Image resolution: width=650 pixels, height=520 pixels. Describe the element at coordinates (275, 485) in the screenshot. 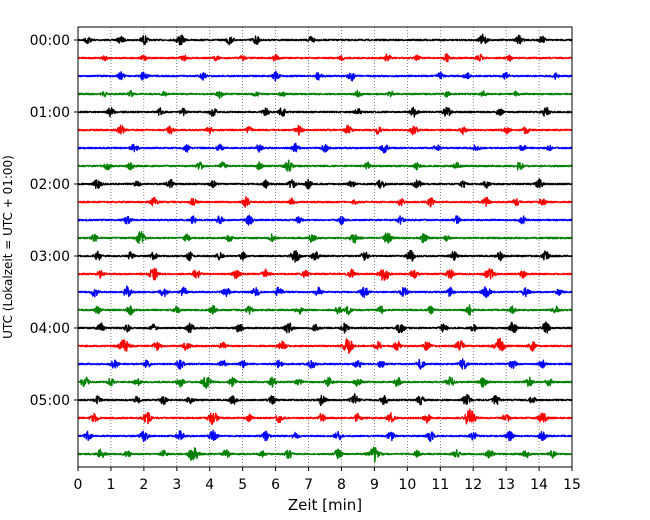

I see `x-tick-label: 6` at that location.